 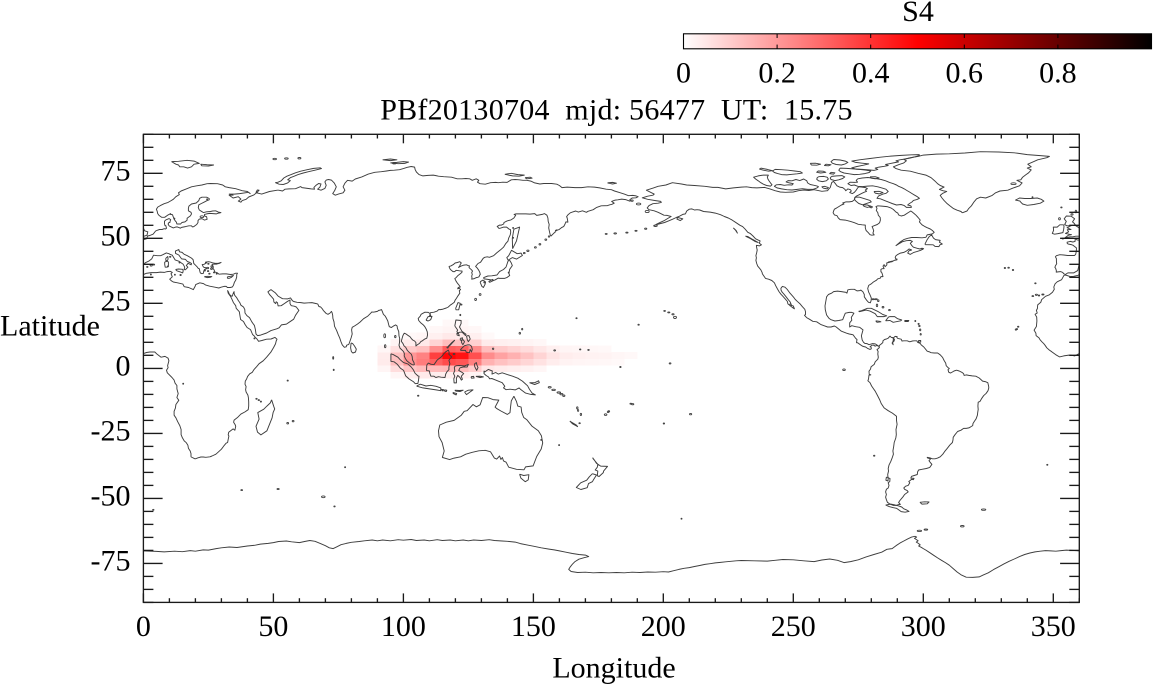 What do you see at coordinates (1058, 73) in the screenshot?
I see `svg-text: 0.8` at bounding box center [1058, 73].